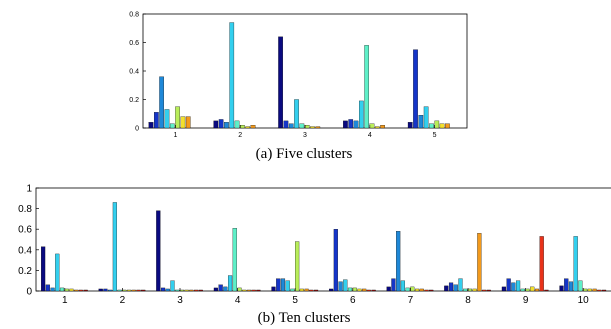  I want to click on caption-five-clusters: (a) Five clusters, so click(304, 154).